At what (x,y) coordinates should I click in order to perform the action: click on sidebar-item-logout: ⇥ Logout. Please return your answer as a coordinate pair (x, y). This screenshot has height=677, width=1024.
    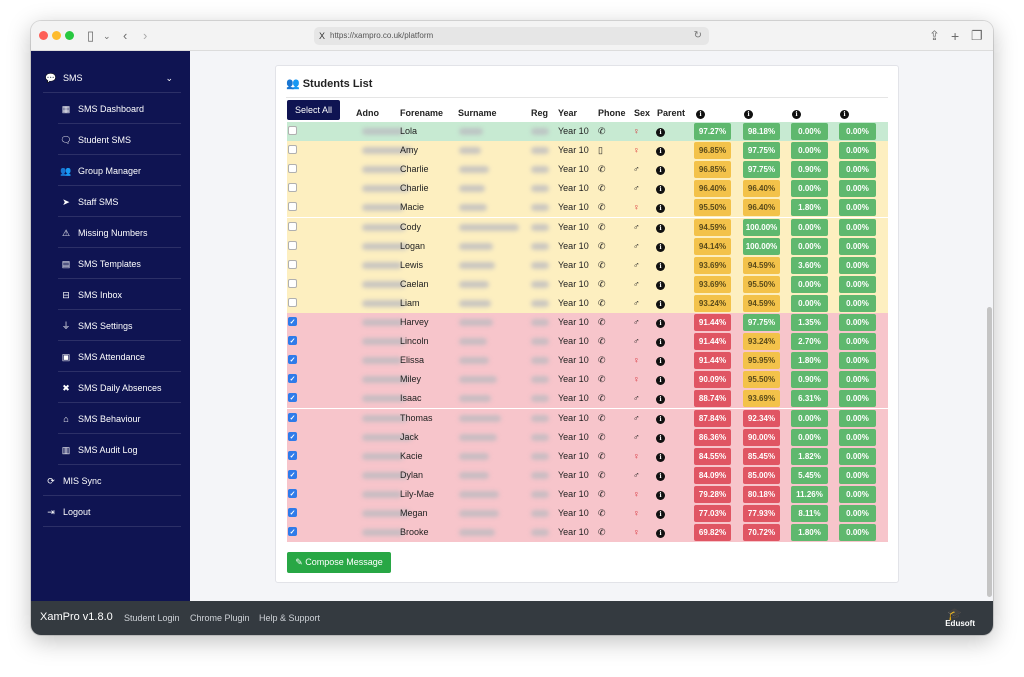
    Looking at the image, I should click on (112, 512).